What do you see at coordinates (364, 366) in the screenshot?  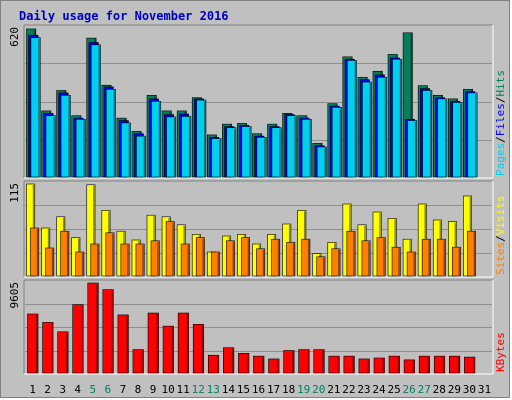 I see `bar-kbytes-day-23-body` at bounding box center [364, 366].